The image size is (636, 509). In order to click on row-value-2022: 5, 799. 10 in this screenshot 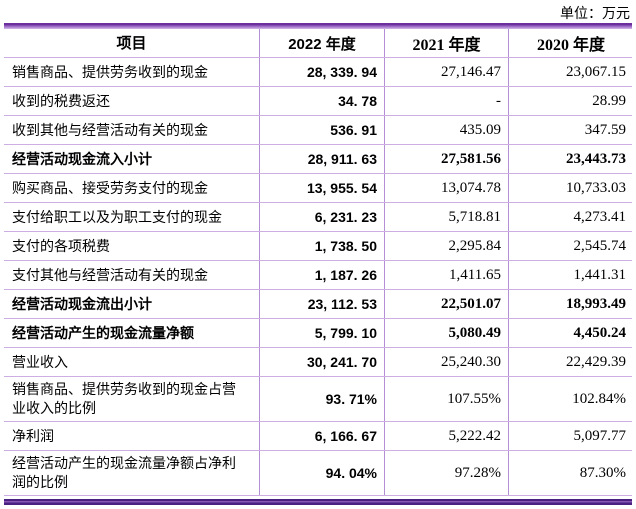, I will do `click(321, 333)`.